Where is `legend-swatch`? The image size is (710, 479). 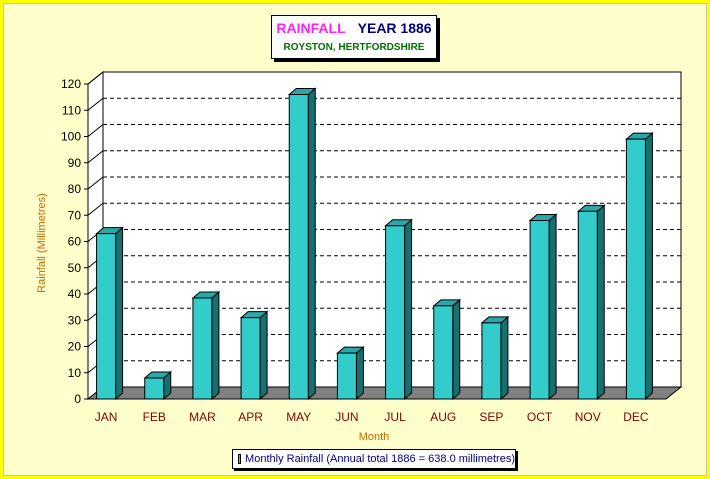
legend-swatch is located at coordinates (240, 459).